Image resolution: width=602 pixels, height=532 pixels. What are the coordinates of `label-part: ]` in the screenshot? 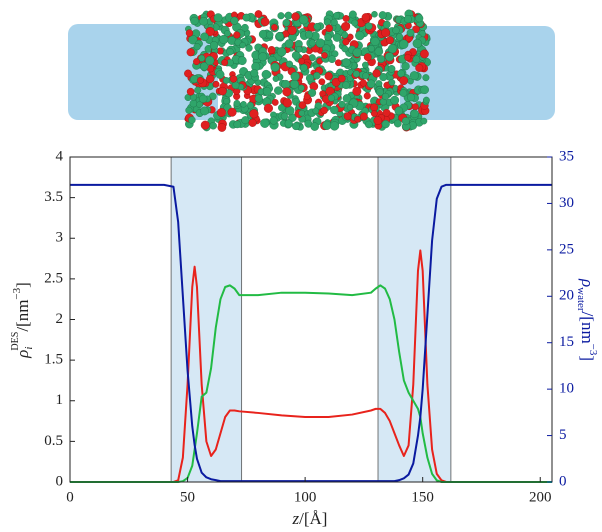 It's located at (587, 358).